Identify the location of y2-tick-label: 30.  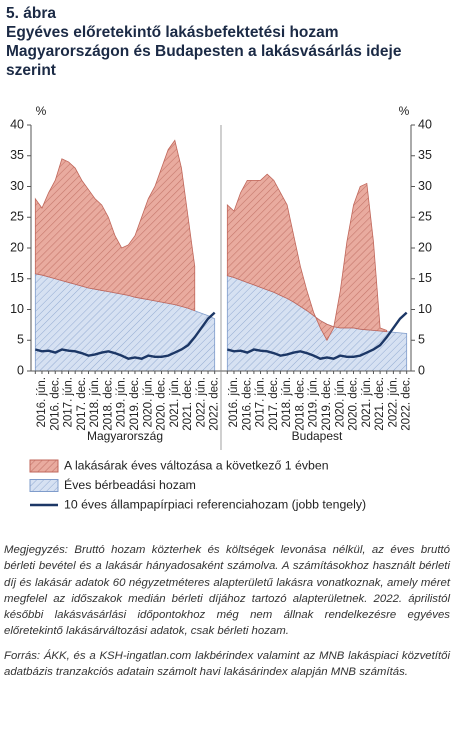
(425, 186).